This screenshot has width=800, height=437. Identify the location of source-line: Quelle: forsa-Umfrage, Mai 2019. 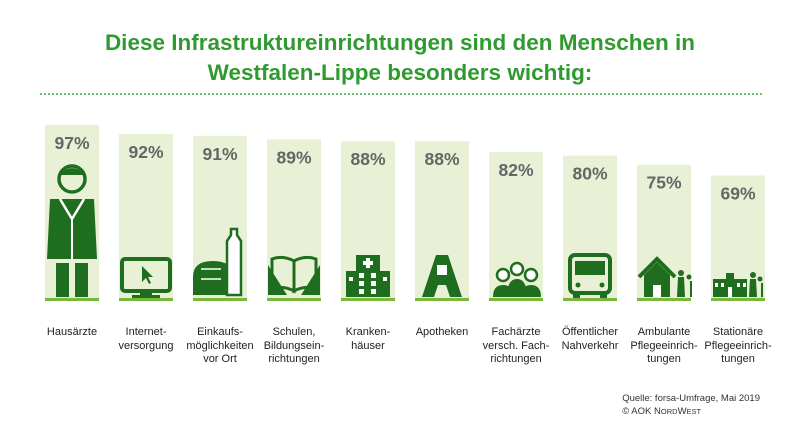
(691, 398).